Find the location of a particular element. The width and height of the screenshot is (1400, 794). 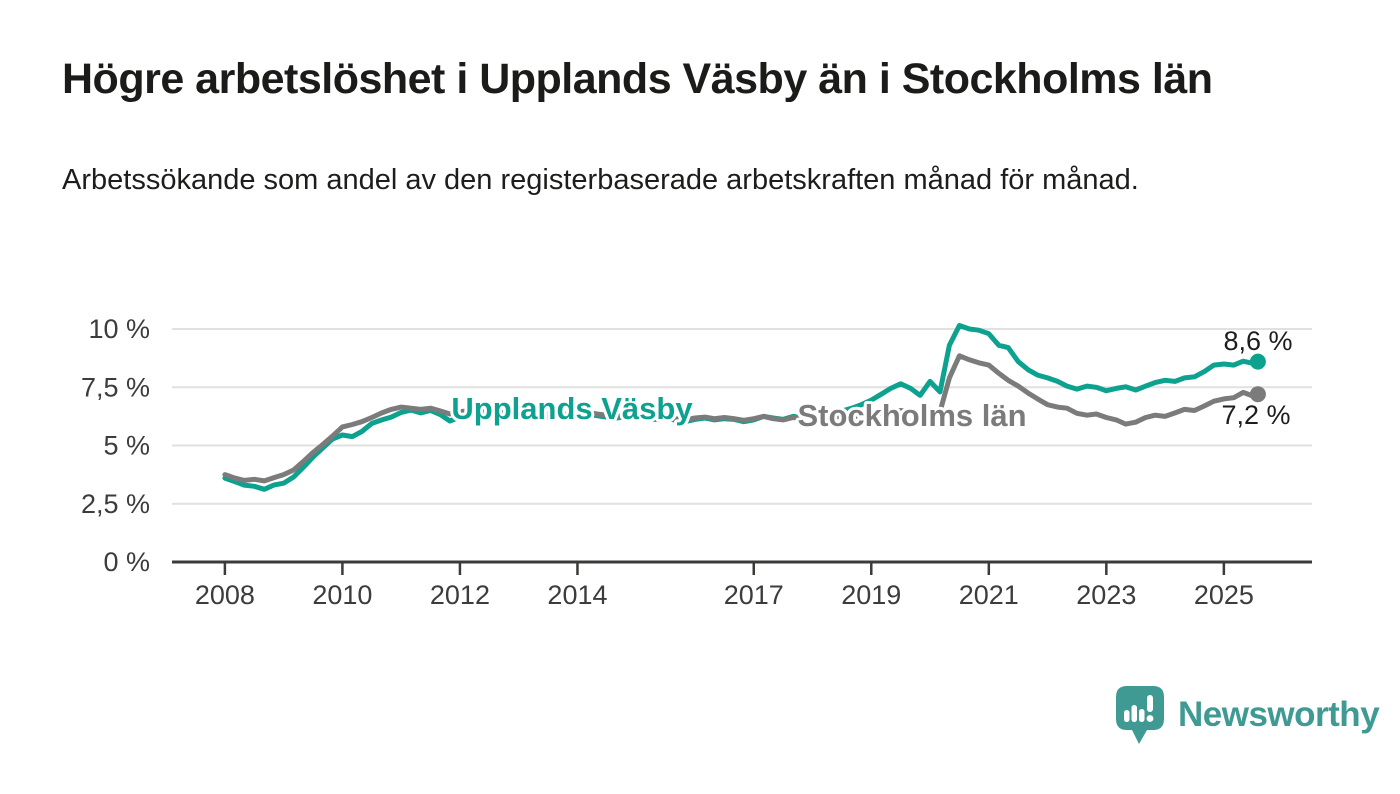

x-axis-tick-label: 2008 is located at coordinates (225, 595).